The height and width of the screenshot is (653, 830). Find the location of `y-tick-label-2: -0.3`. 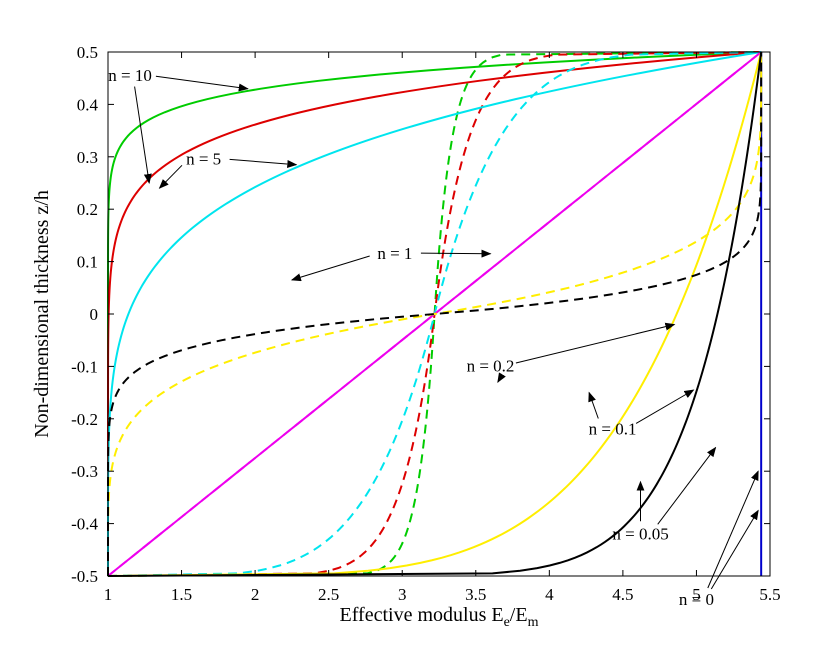

y-tick-label-2: -0.3 is located at coordinates (84, 471).